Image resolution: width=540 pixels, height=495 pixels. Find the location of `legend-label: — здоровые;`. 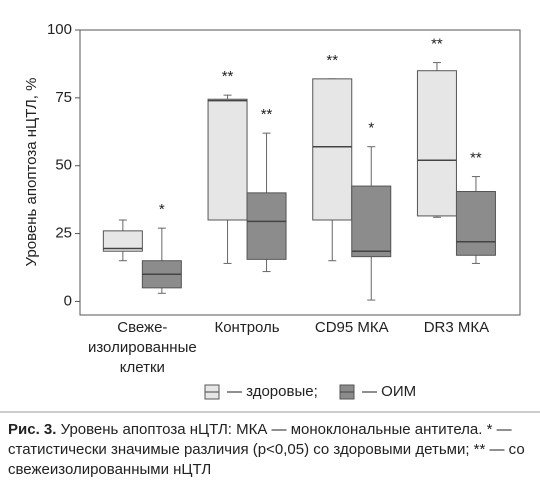

legend-label: — здоровые; is located at coordinates (272, 391).